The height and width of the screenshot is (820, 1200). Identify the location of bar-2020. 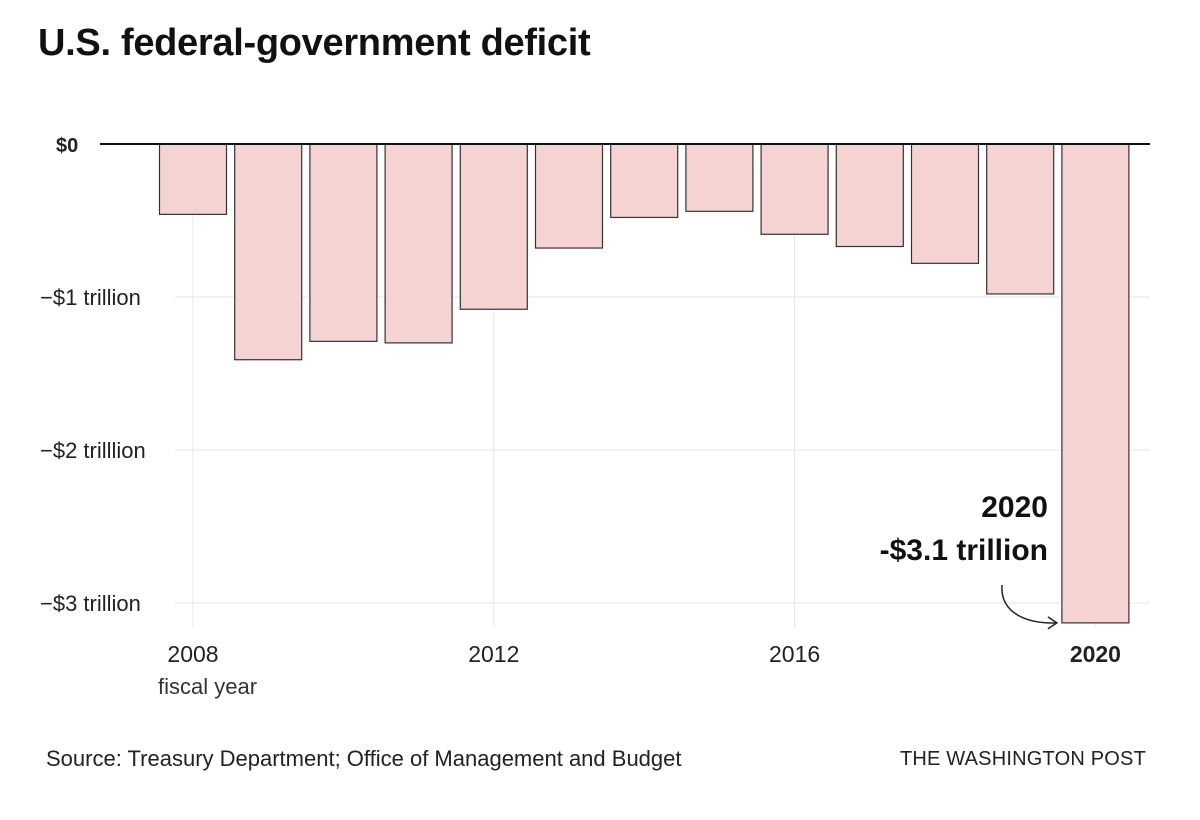
(1095, 383).